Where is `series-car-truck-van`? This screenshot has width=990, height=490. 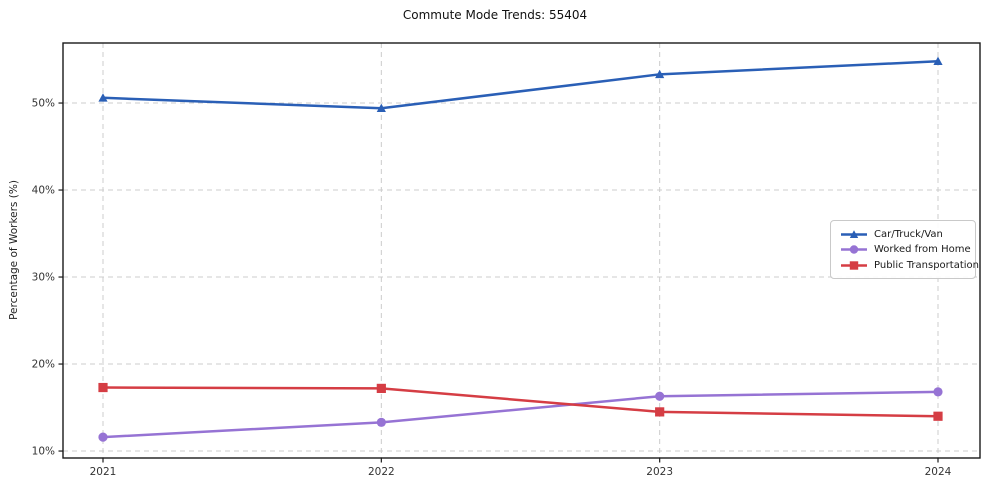
series-car-truck-van is located at coordinates (520, 84).